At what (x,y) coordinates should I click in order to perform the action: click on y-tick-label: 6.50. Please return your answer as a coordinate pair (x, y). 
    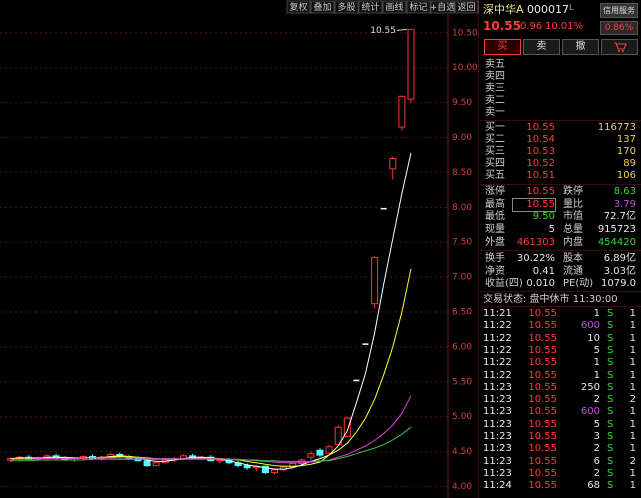
    Looking at the image, I should click on (462, 313).